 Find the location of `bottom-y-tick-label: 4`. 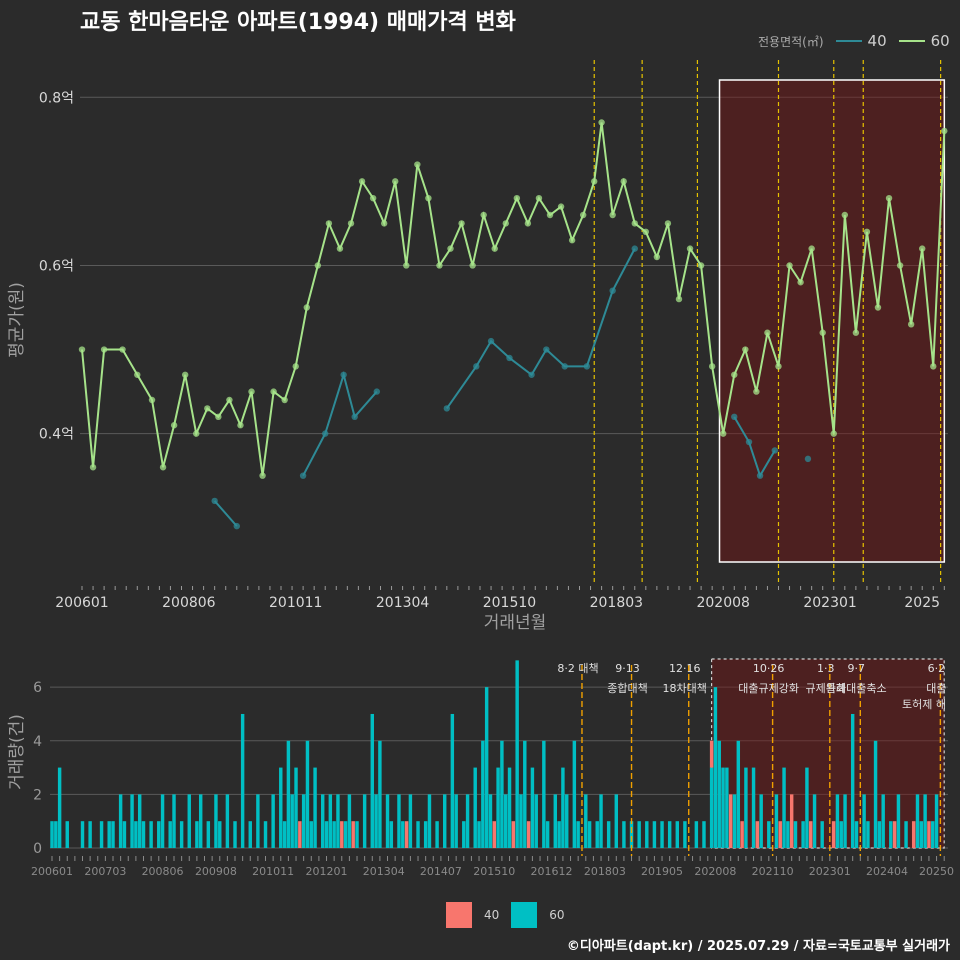

bottom-y-tick-label: 4 is located at coordinates (37, 742).